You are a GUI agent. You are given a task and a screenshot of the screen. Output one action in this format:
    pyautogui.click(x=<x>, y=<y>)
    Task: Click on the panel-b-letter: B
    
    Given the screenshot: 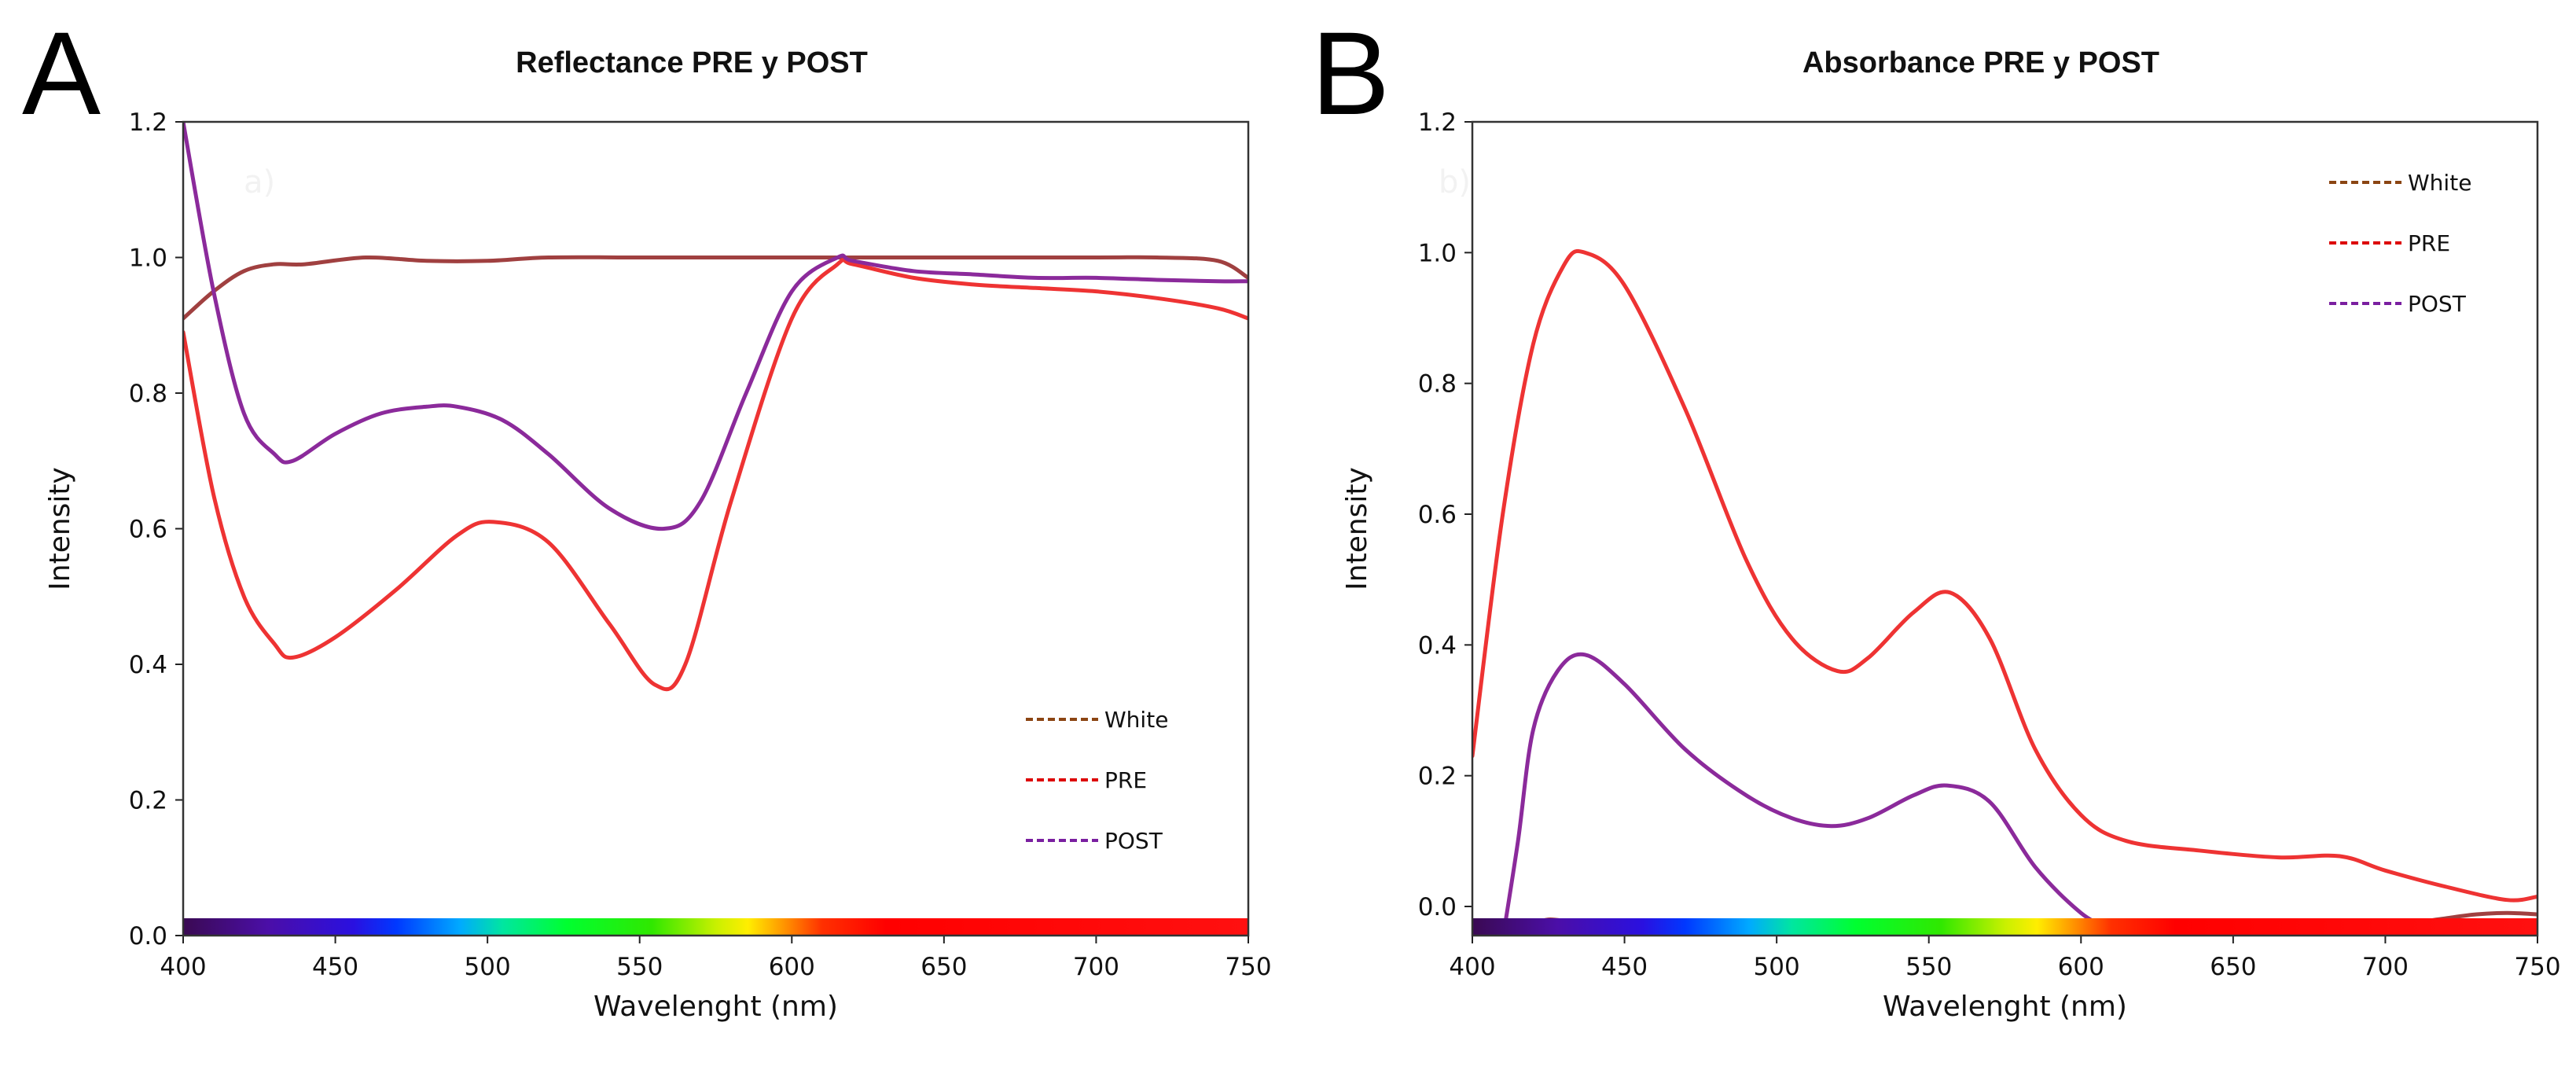 What is the action you would take?
    pyautogui.click(x=1350, y=73)
    